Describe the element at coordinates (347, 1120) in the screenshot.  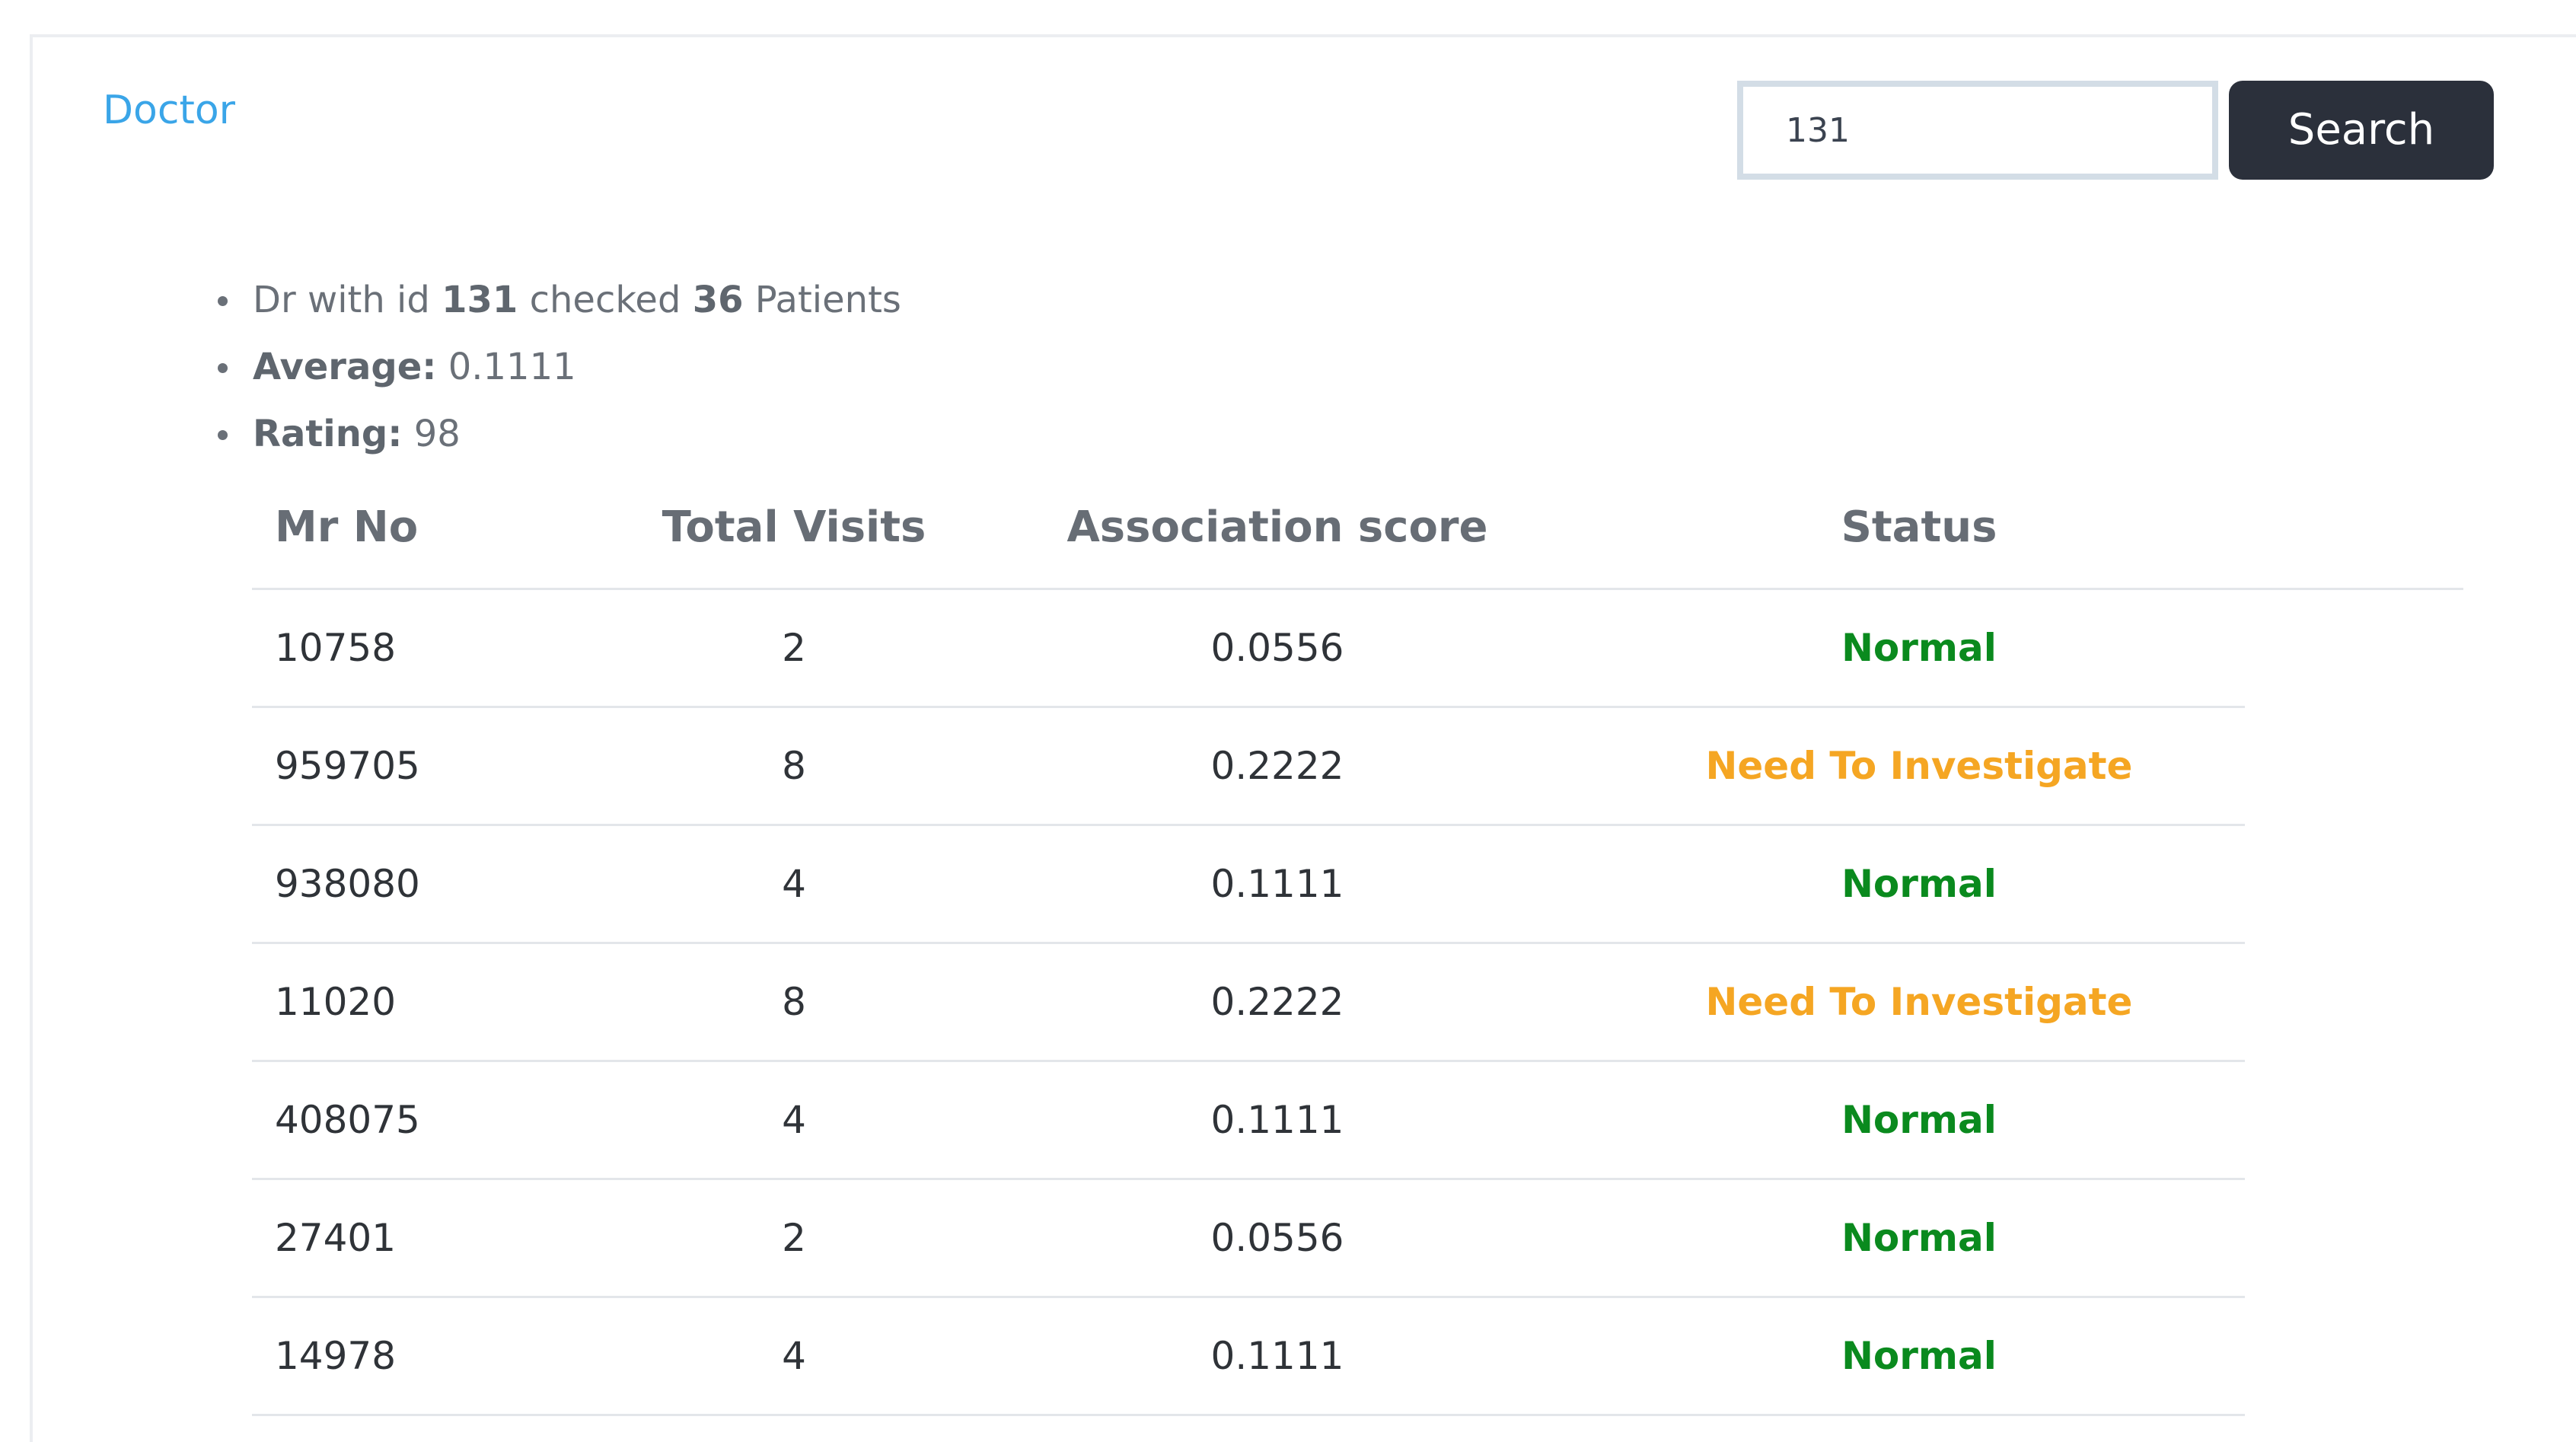
I see `cell-mr-no: 408075` at that location.